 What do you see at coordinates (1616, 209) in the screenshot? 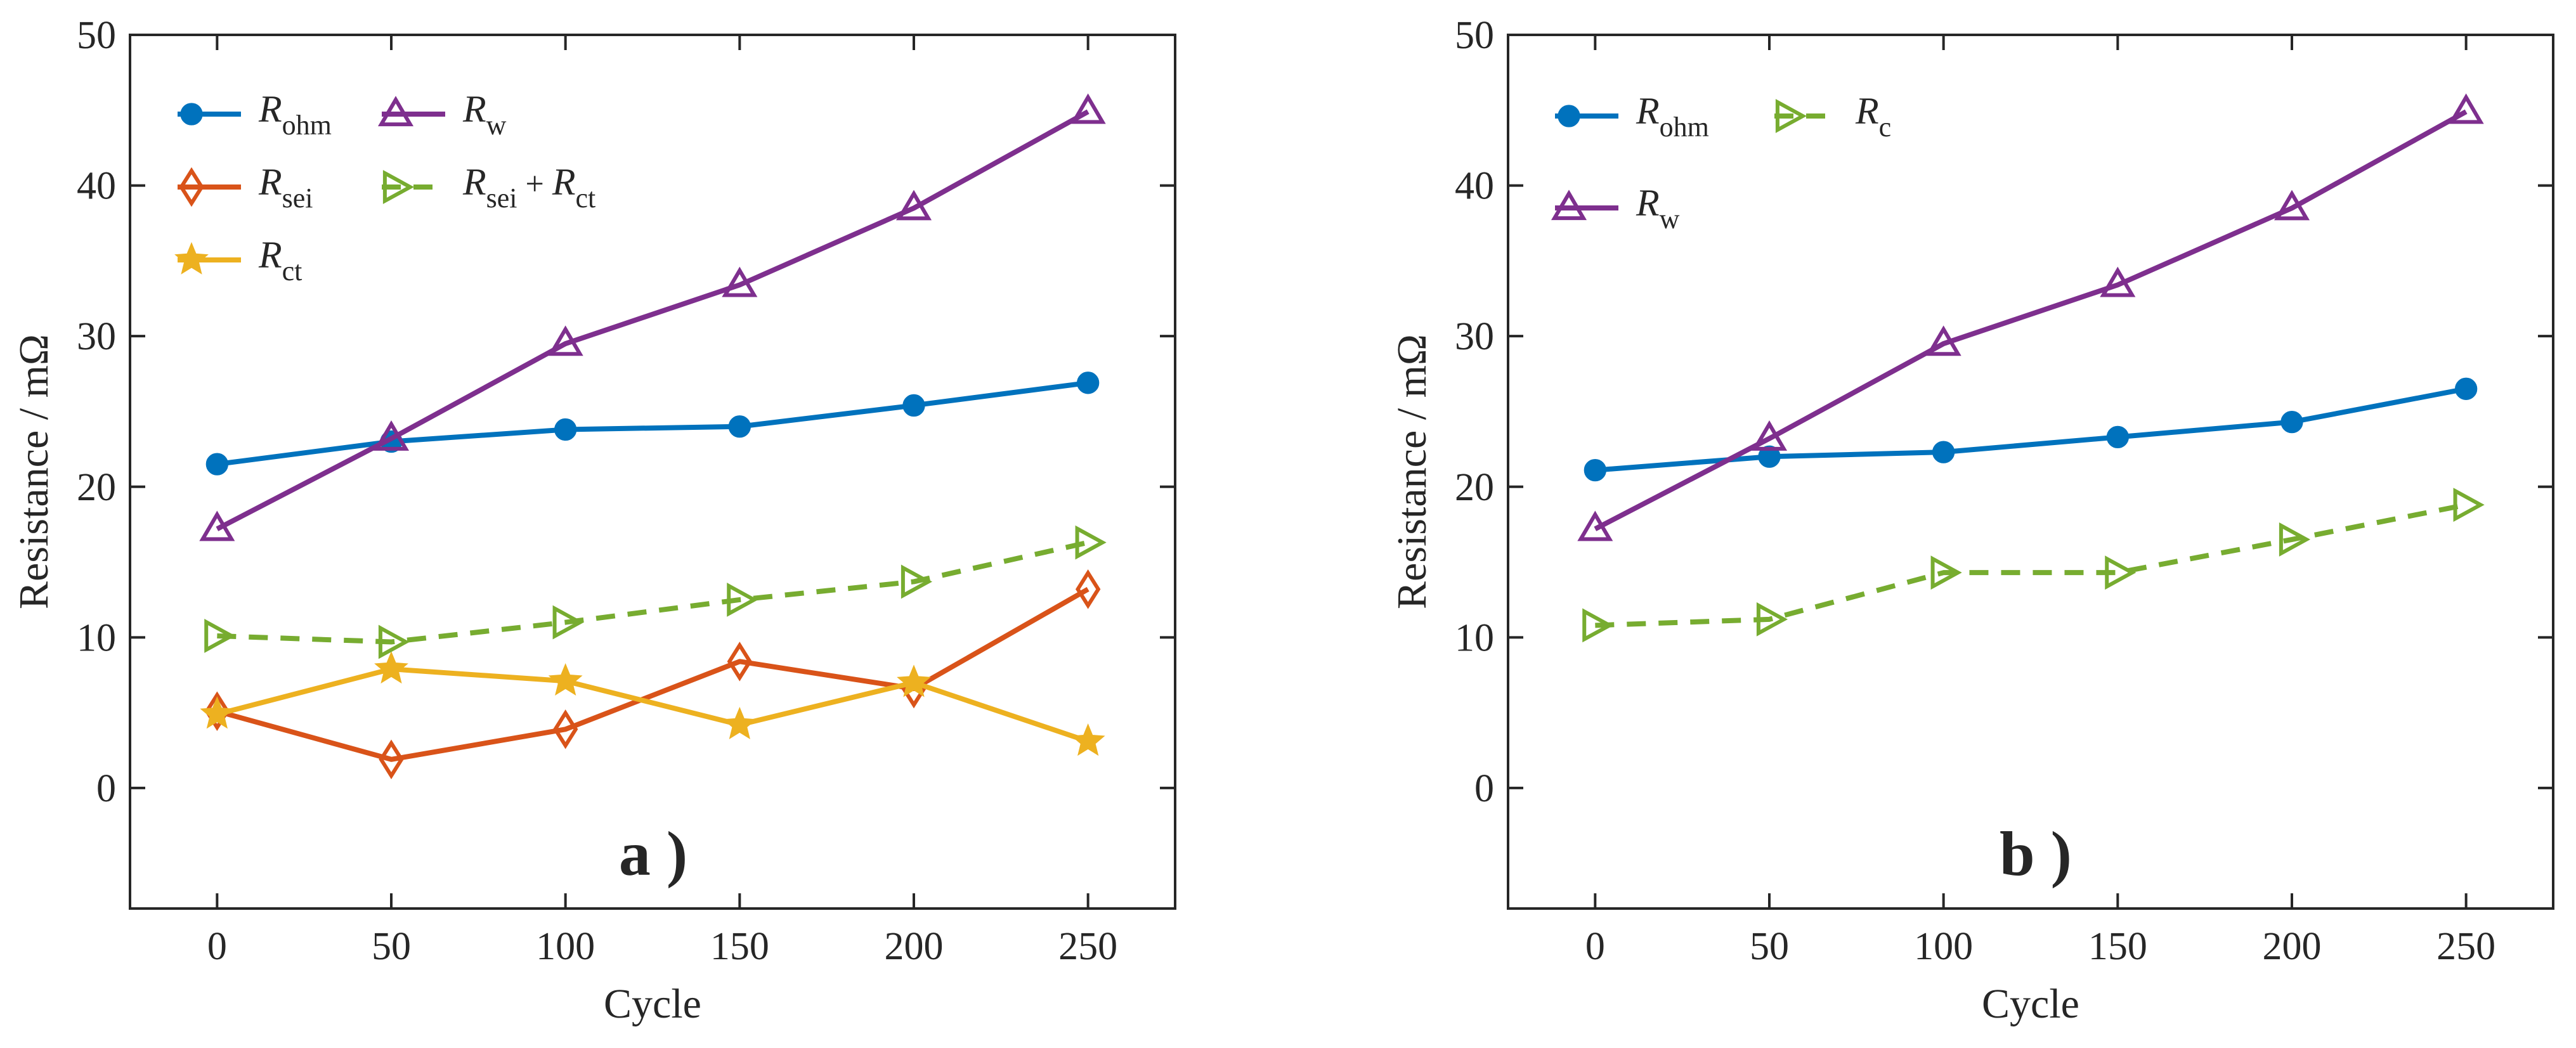
I see `panel-b-legend-entry: Rw` at bounding box center [1616, 209].